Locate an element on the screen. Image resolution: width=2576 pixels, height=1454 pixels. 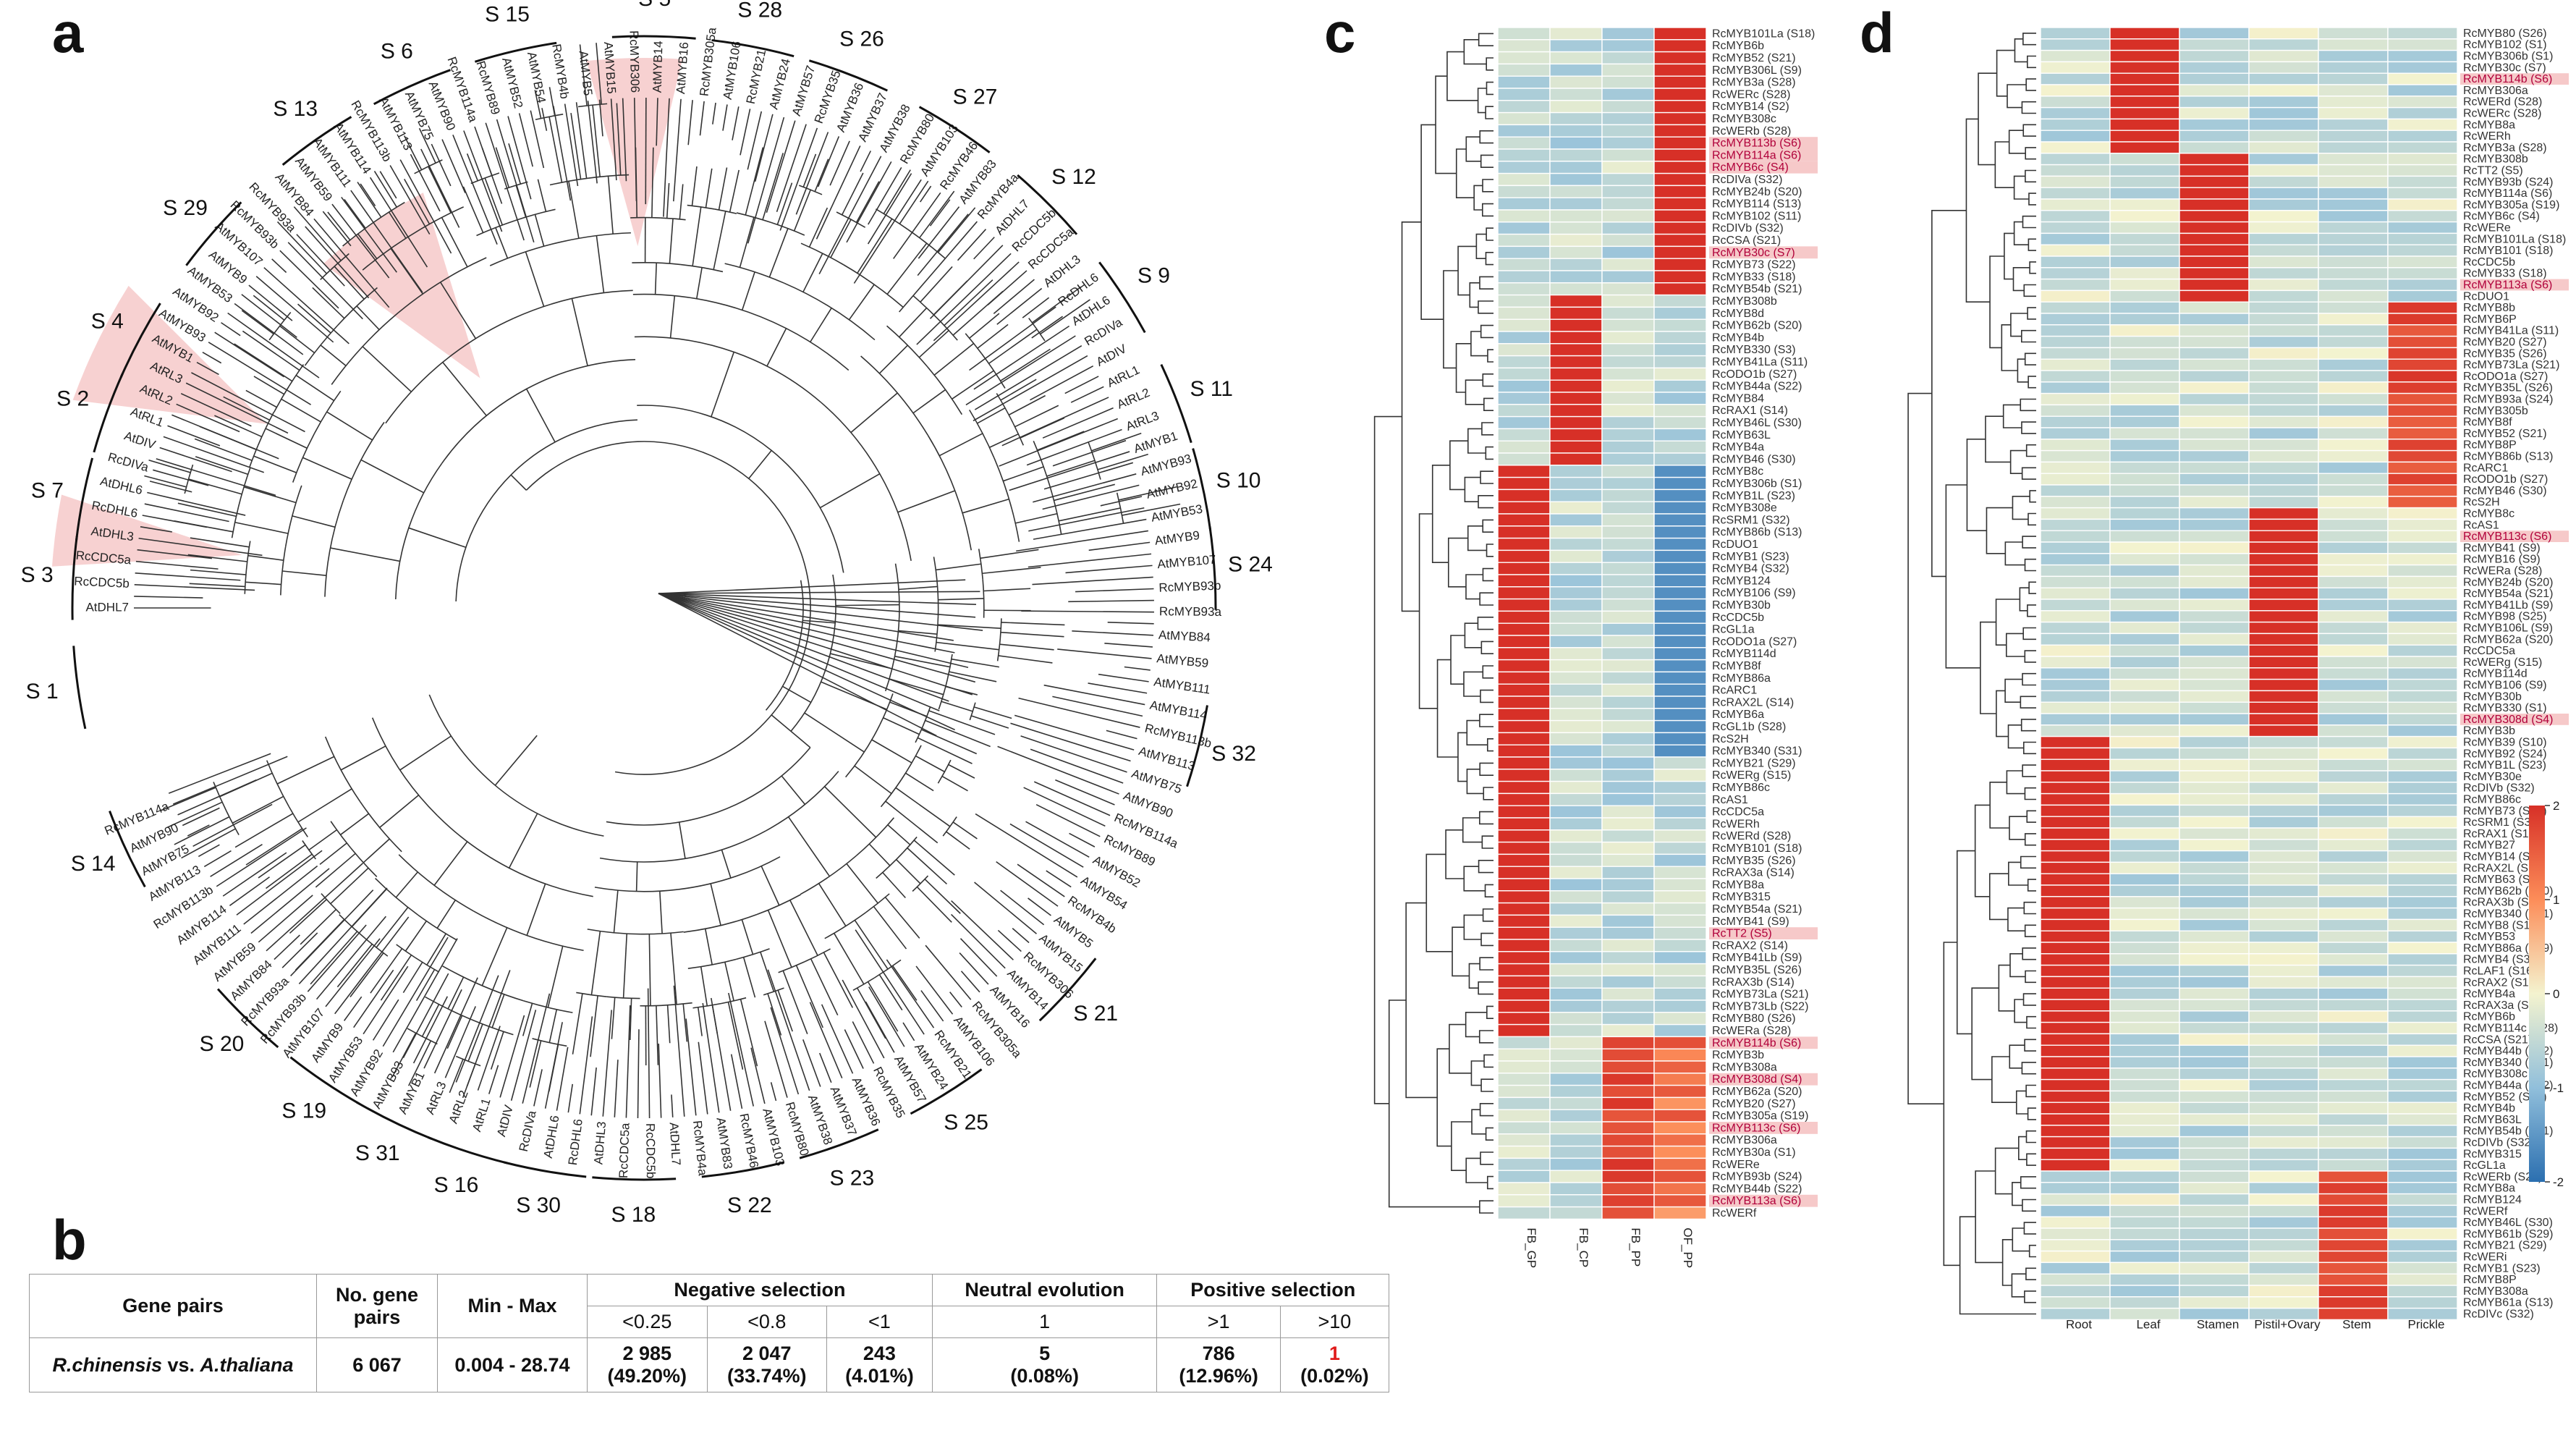
heatmap-row-label: RcMYB46L (S30) is located at coordinates (2508, 1223).